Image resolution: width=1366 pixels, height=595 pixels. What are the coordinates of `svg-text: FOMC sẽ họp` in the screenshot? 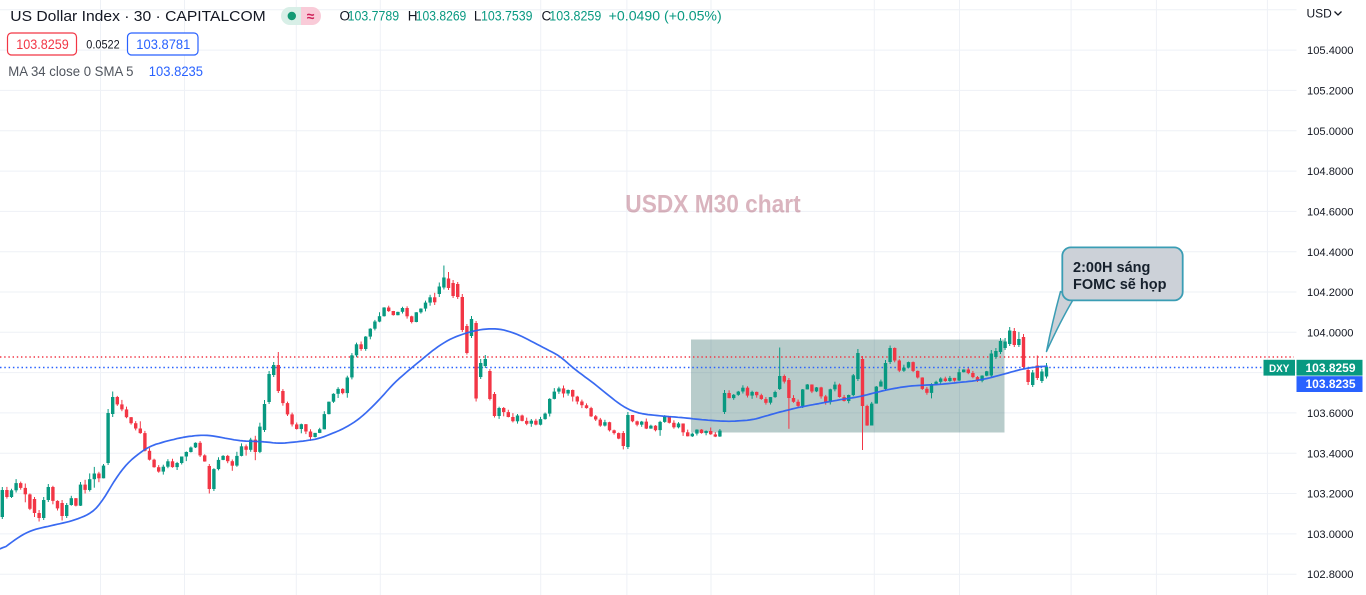 It's located at (1120, 285).